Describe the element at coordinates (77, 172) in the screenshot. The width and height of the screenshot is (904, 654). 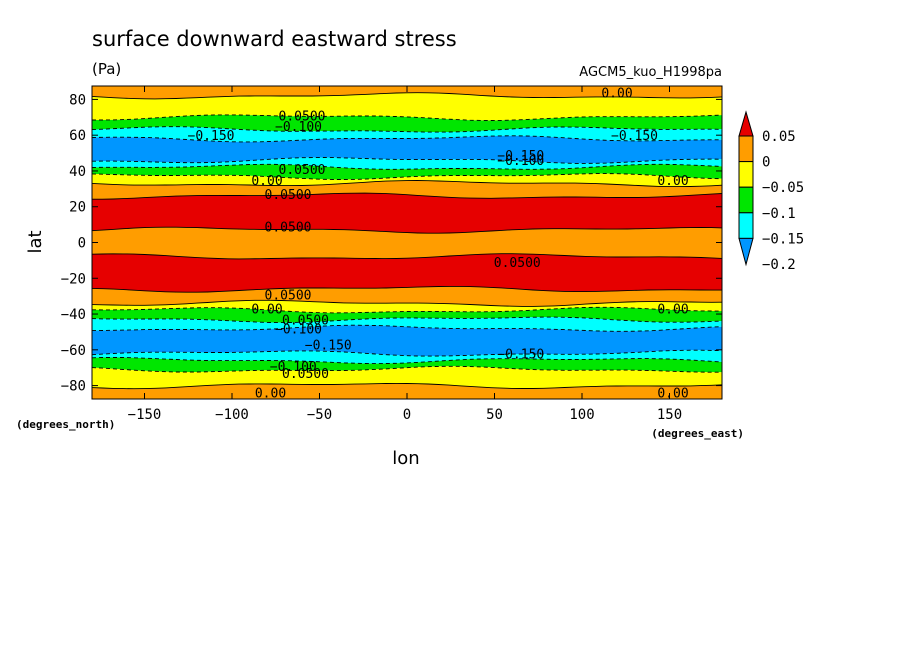
I see `y-tick-label: 40` at that location.